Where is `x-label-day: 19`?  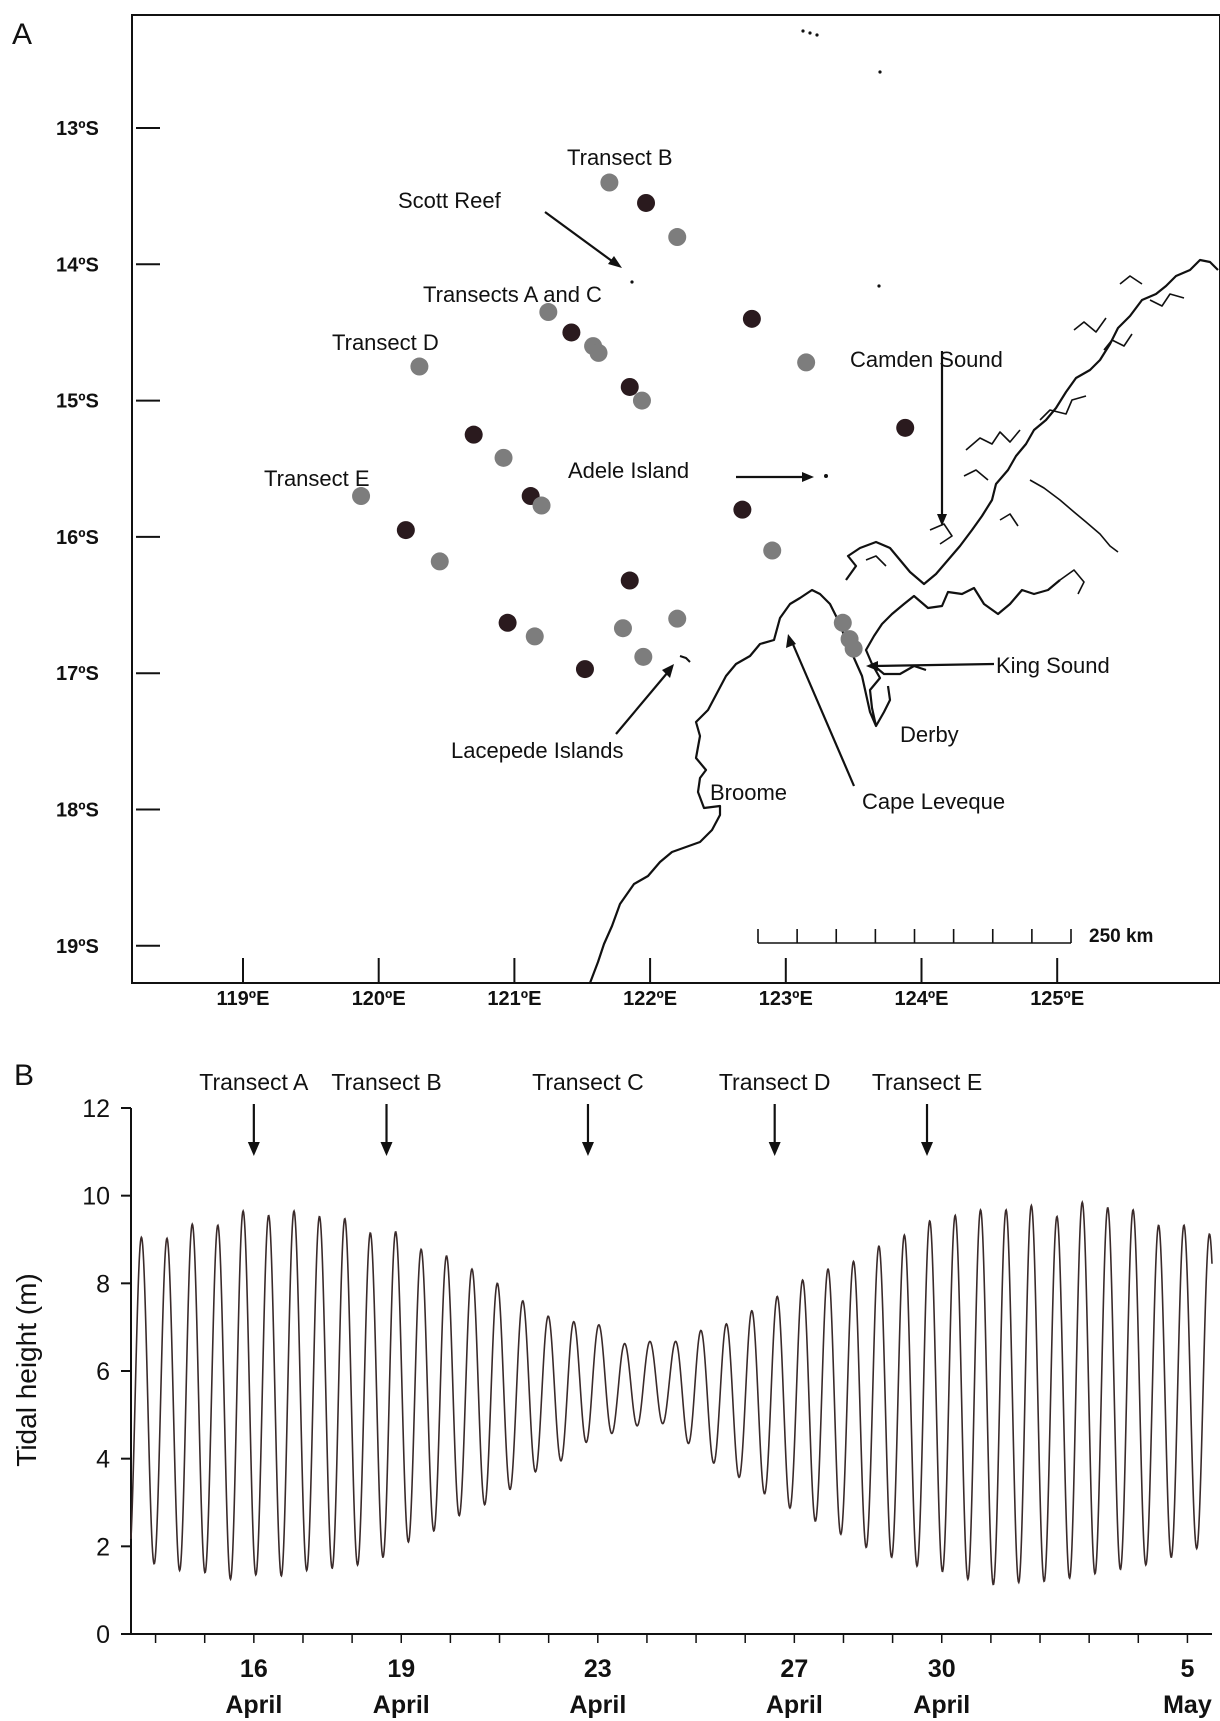 x-label-day: 19 is located at coordinates (401, 1669).